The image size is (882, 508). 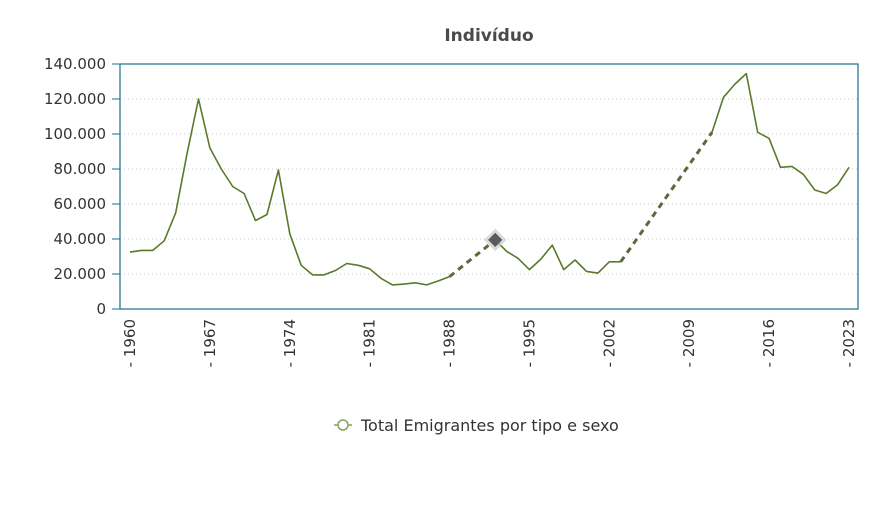 I want to click on x-tick-label: - 1981, so click(x=370, y=343).